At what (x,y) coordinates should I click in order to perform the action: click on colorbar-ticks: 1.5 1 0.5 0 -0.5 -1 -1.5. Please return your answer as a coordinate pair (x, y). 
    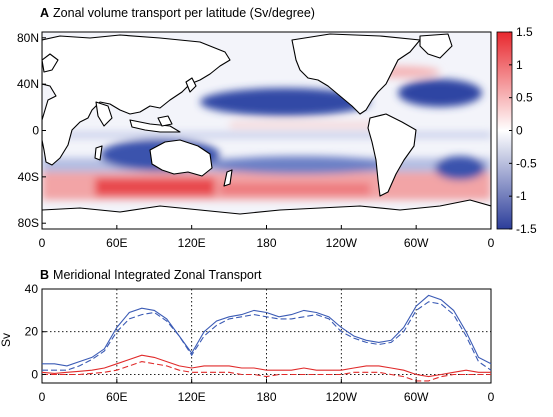
    Looking at the image, I should click on (523, 130).